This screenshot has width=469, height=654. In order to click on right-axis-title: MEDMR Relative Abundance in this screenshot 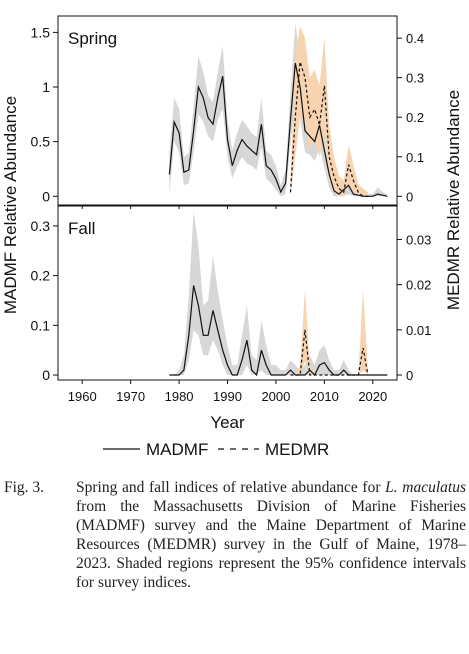, I will do `click(453, 200)`.